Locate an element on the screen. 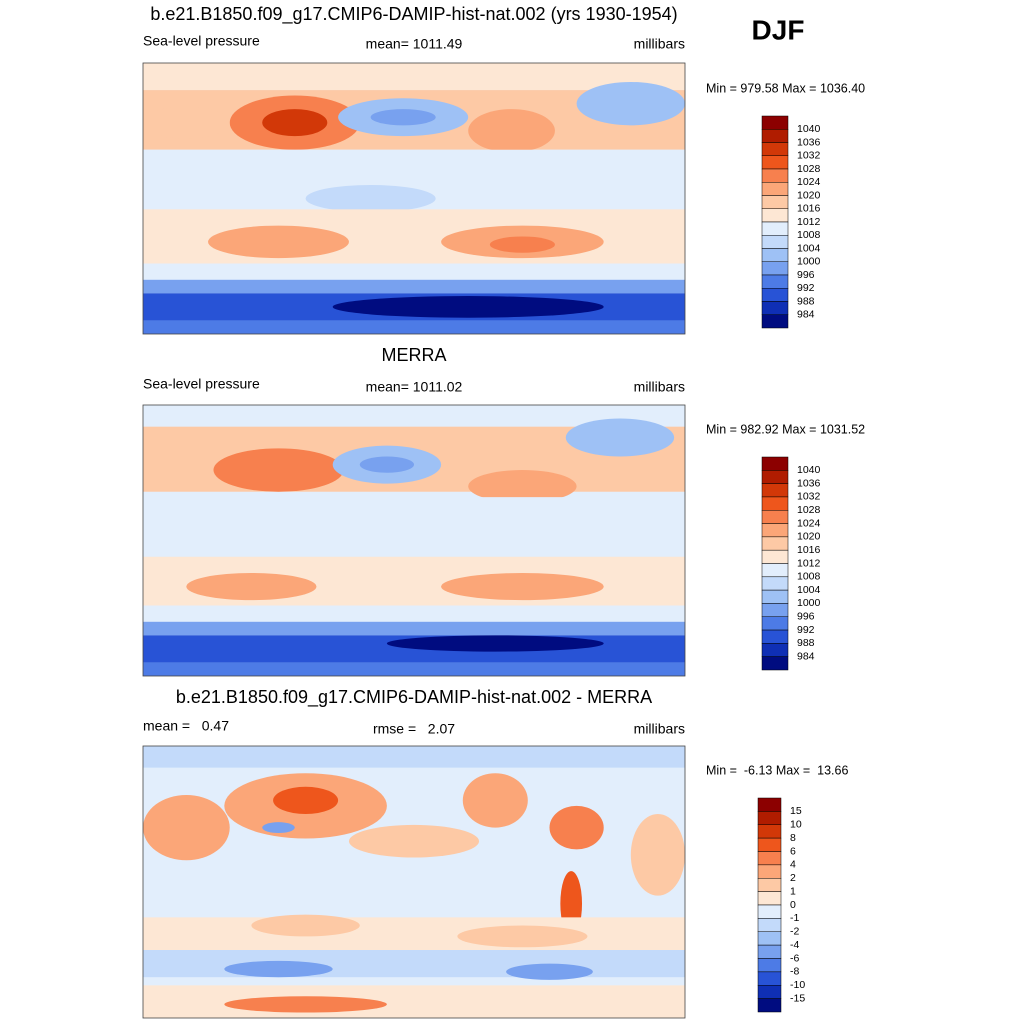 The width and height of the screenshot is (1024, 1024). colorbar-label: 996 is located at coordinates (806, 617).